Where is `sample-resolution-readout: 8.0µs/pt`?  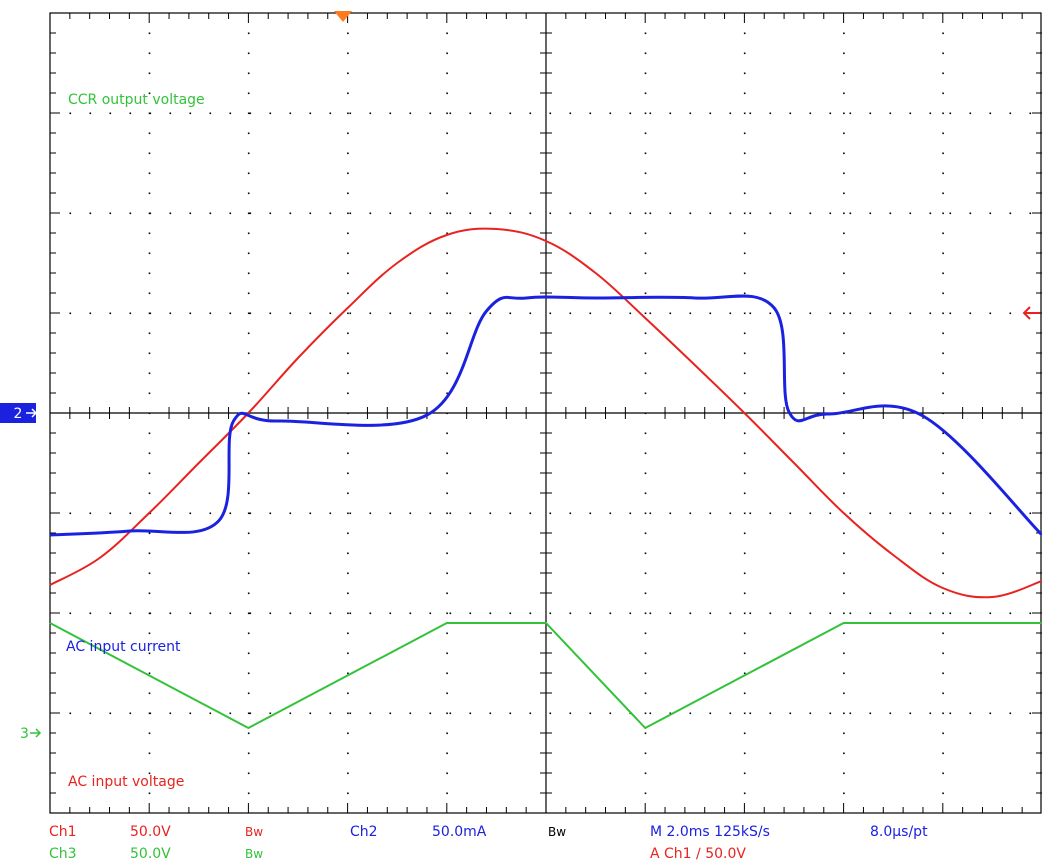
sample-resolution-readout: 8.0µs/pt is located at coordinates (899, 832).